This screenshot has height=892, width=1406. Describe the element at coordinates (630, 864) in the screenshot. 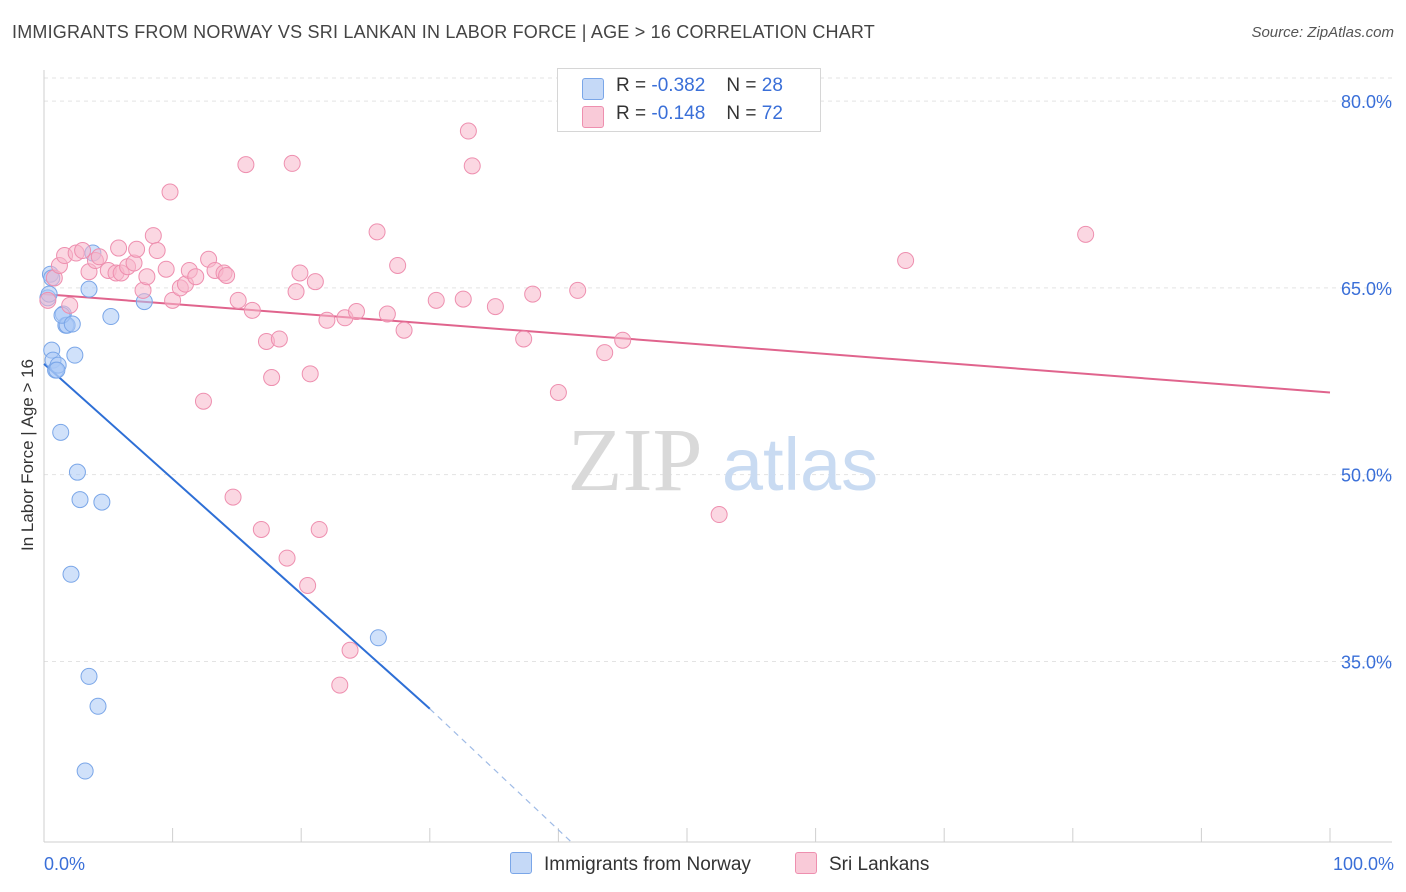

I see `bottom-legend-norway: Immigrants from Norway` at that location.